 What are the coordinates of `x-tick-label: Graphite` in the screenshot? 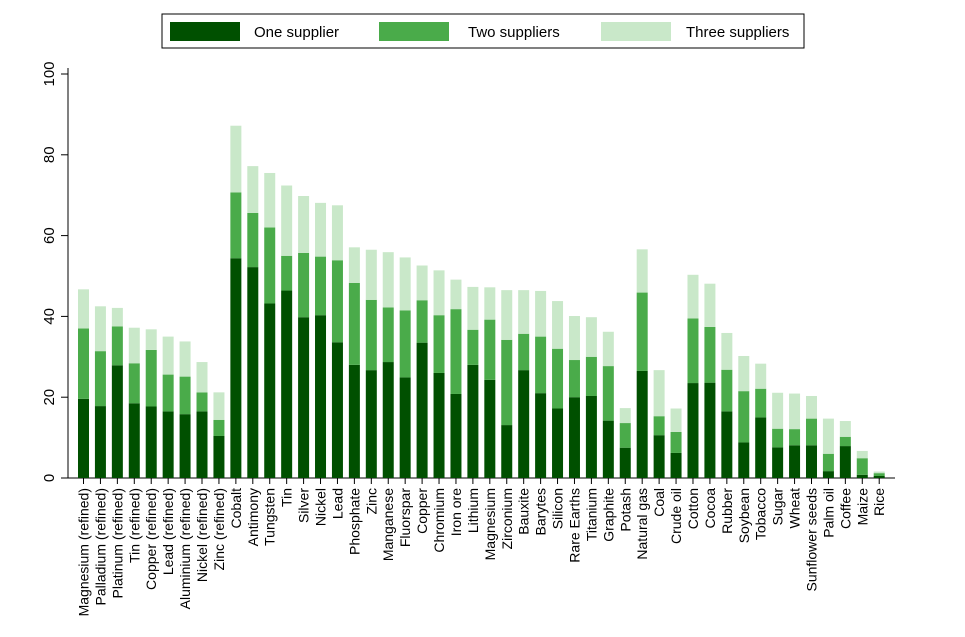 It's located at (608, 515).